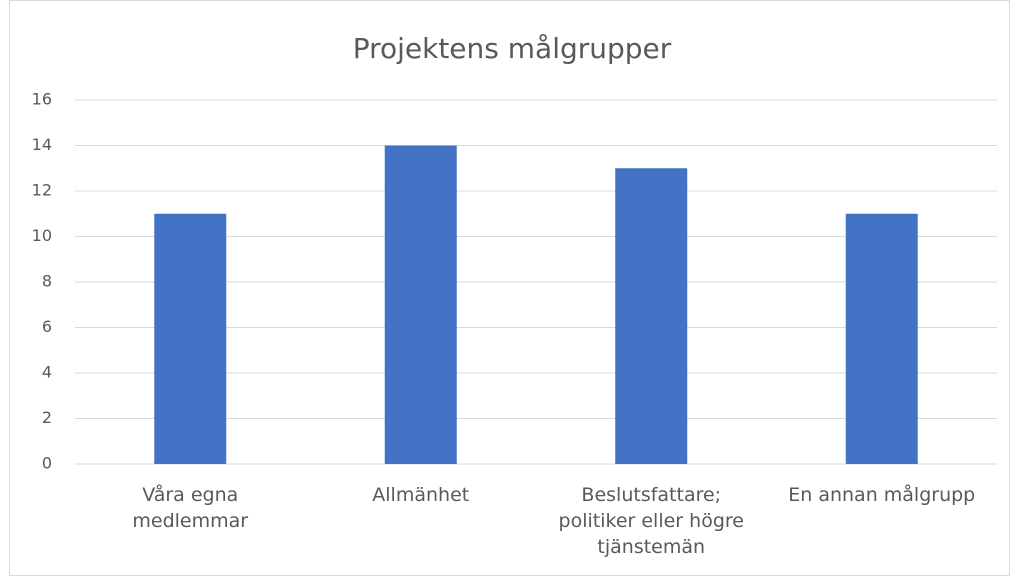 This screenshot has height=577, width=1016. I want to click on y-tick-label: 10, so click(42, 235).